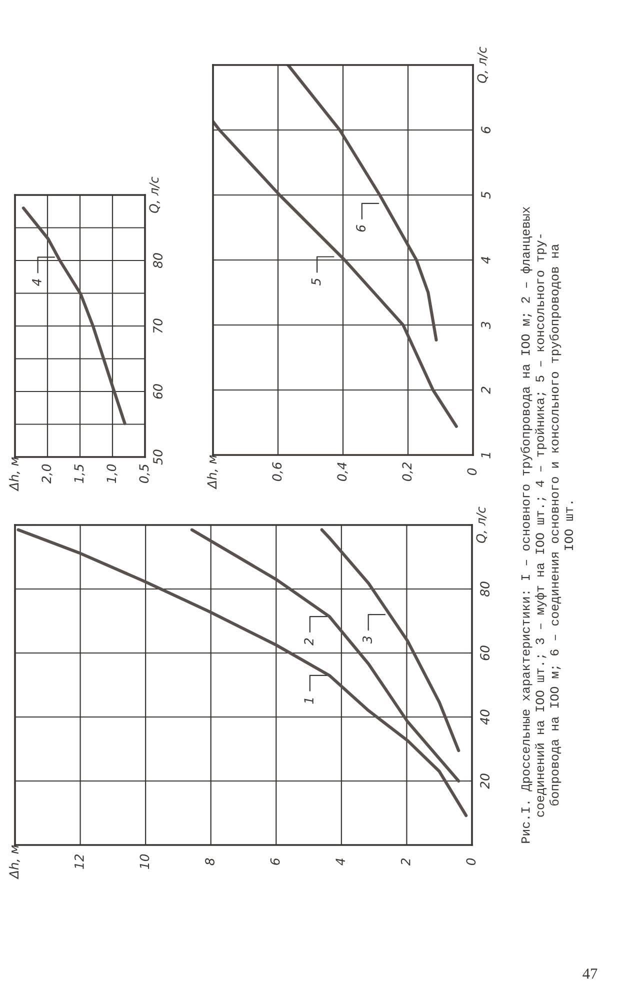 The image size is (643, 1000). I want to click on x-tick-label: 8, so click(209, 862).